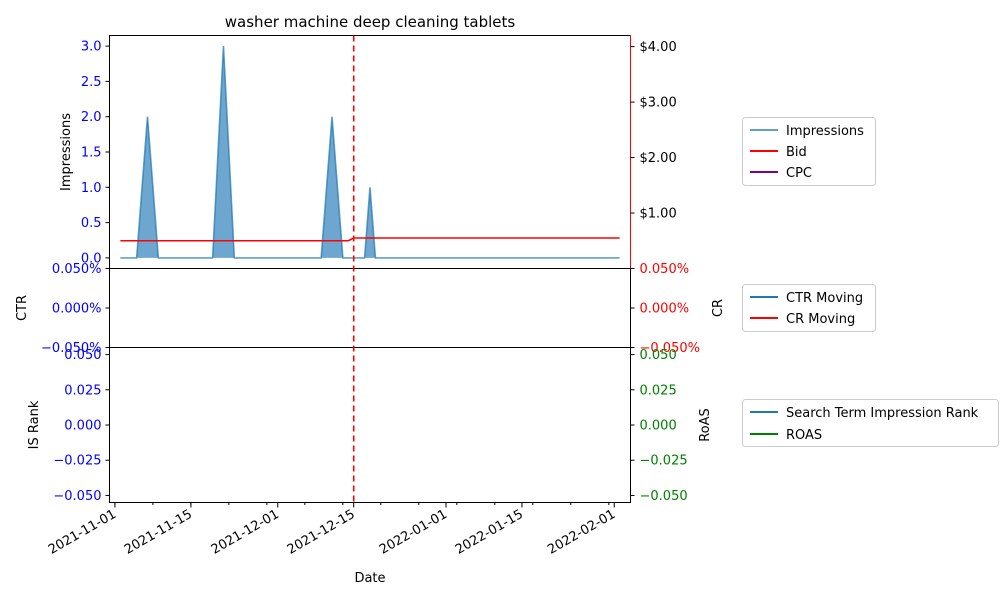 Image resolution: width=1000 pixels, height=600 pixels. Describe the element at coordinates (799, 173) in the screenshot. I see `legend-label-cpc: CPC` at that location.